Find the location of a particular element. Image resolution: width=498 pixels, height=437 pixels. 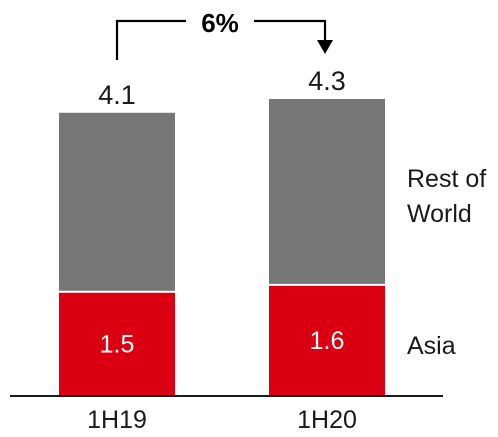

series-label-rest-of-world-line1: Rest of is located at coordinates (446, 179).